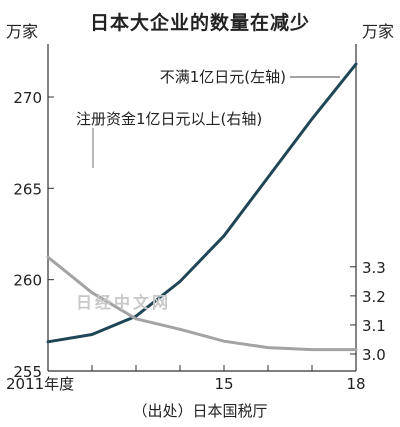 The image size is (400, 427). I want to click on right-tick-label: 3.3, so click(374, 268).